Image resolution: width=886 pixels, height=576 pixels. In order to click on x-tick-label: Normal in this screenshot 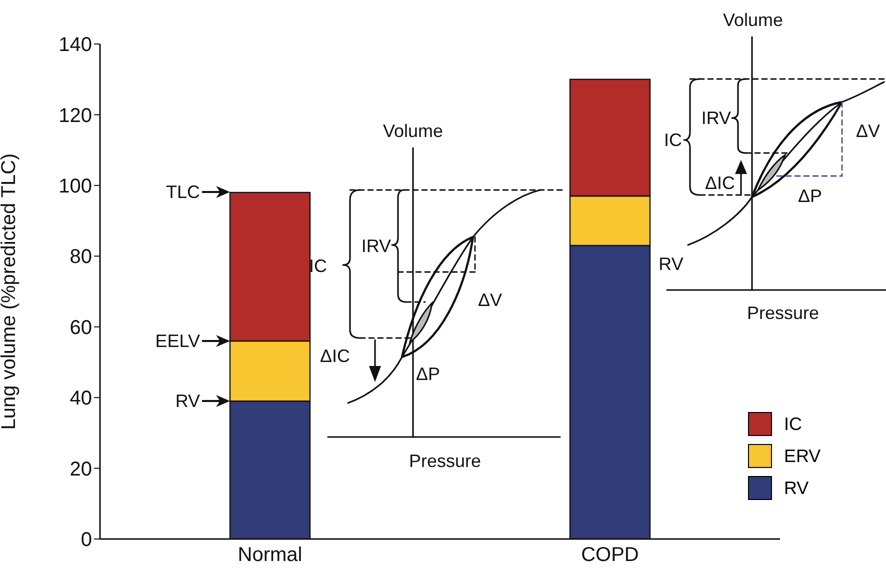, I will do `click(270, 555)`.